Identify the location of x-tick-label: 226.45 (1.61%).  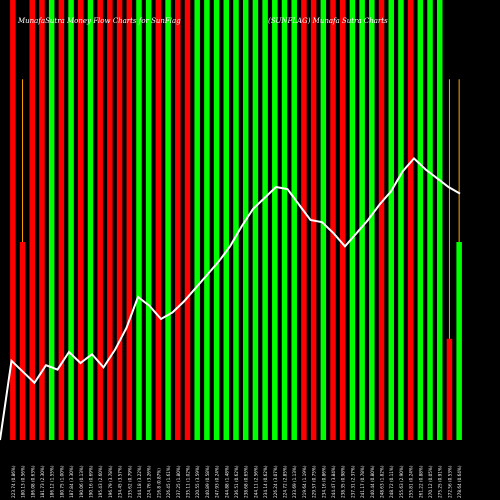
(168, 481).